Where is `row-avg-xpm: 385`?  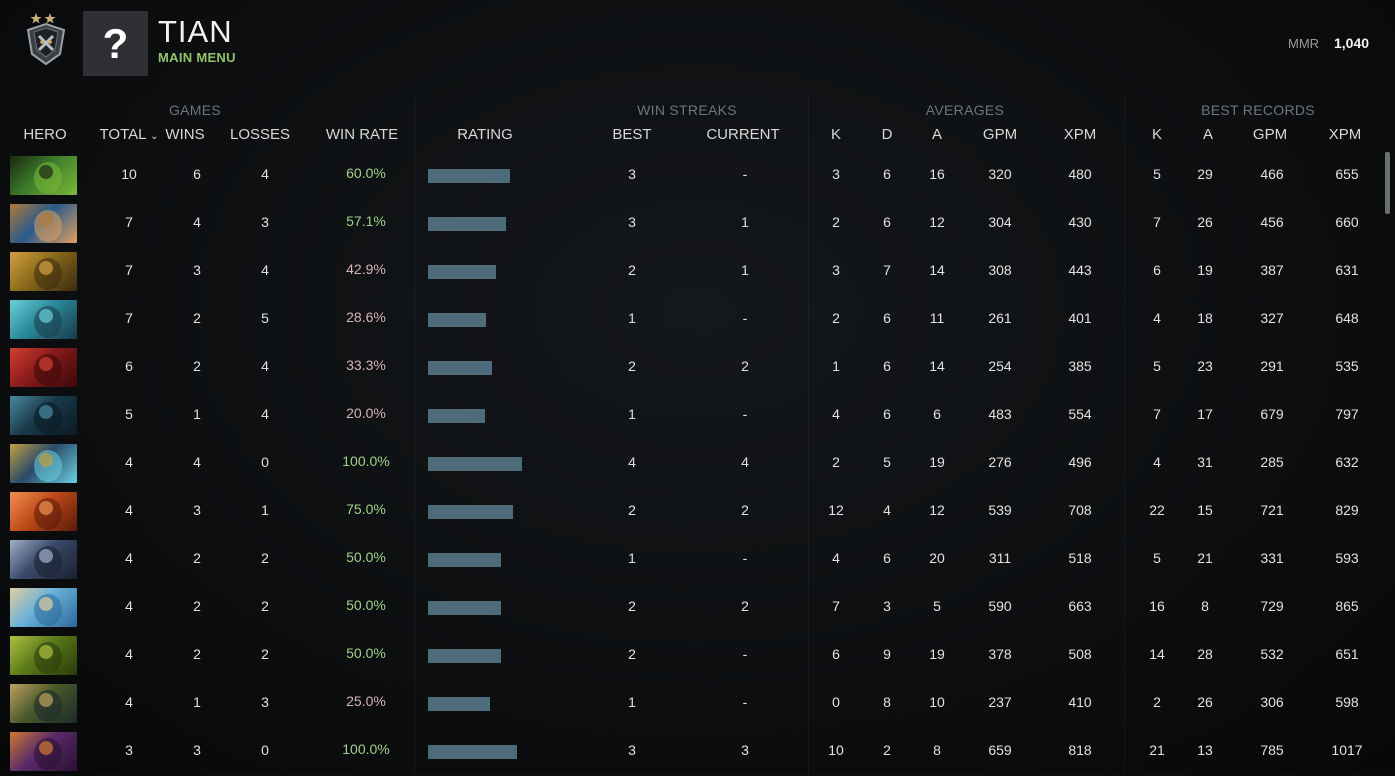
row-avg-xpm: 385 is located at coordinates (1080, 366).